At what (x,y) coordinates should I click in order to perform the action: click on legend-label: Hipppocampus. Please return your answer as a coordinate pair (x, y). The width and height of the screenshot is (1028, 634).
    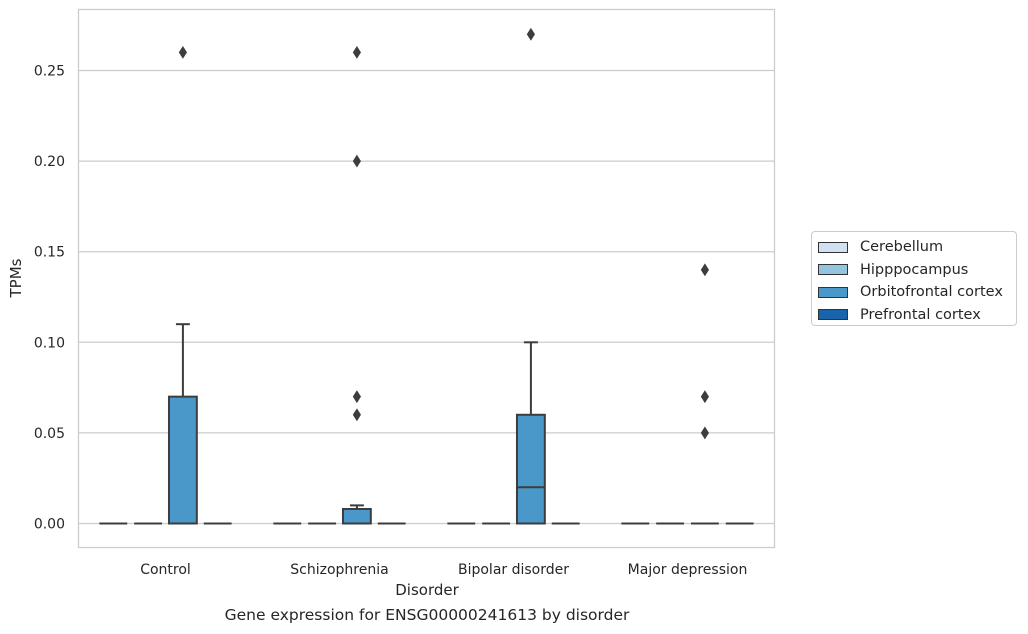
    Looking at the image, I should click on (914, 269).